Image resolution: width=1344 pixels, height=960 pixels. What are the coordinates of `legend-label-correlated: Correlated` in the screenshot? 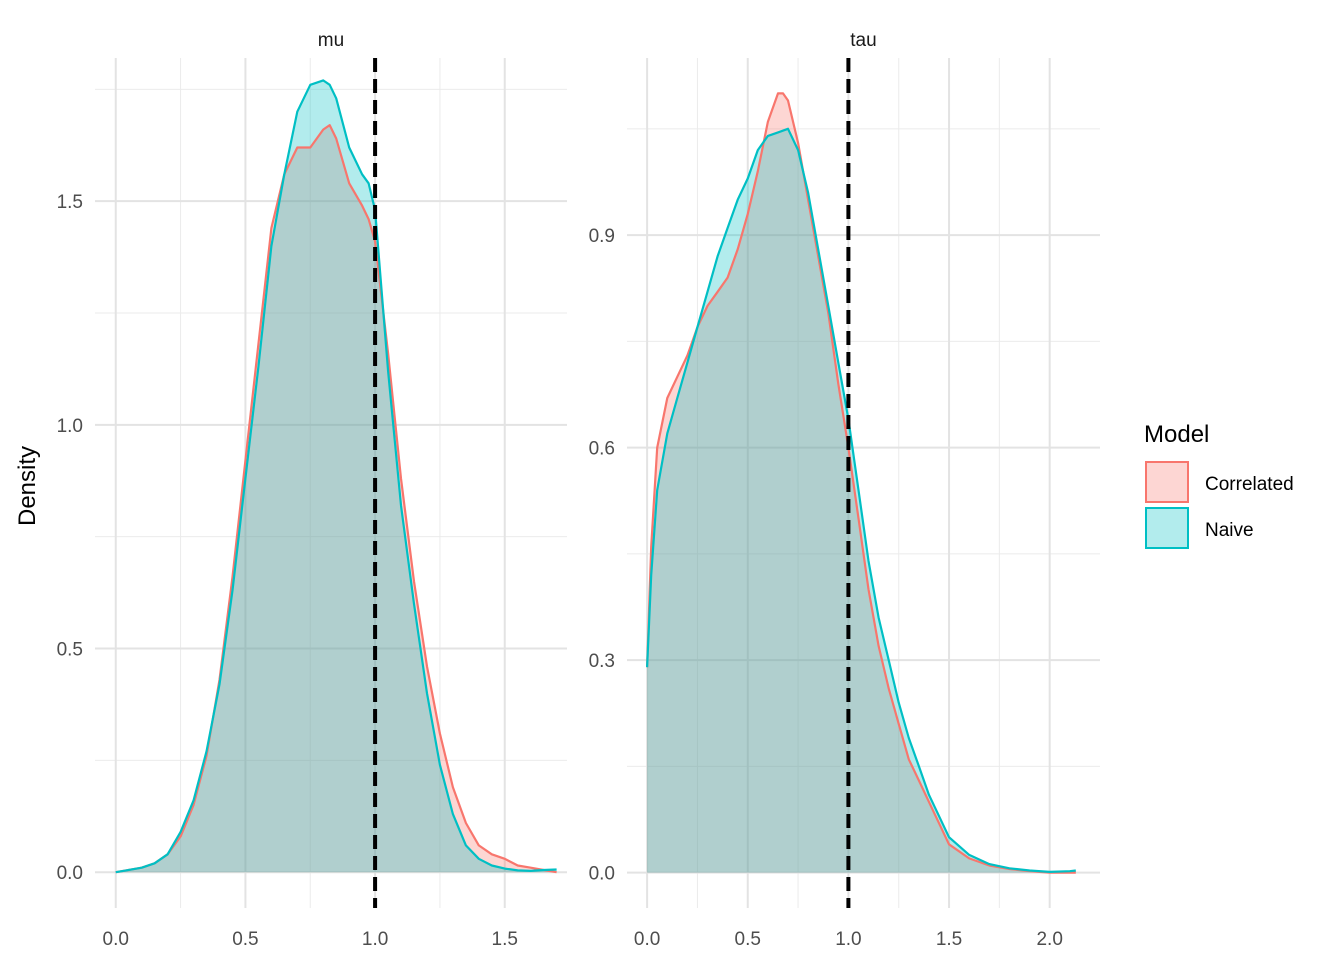 It's located at (1249, 484).